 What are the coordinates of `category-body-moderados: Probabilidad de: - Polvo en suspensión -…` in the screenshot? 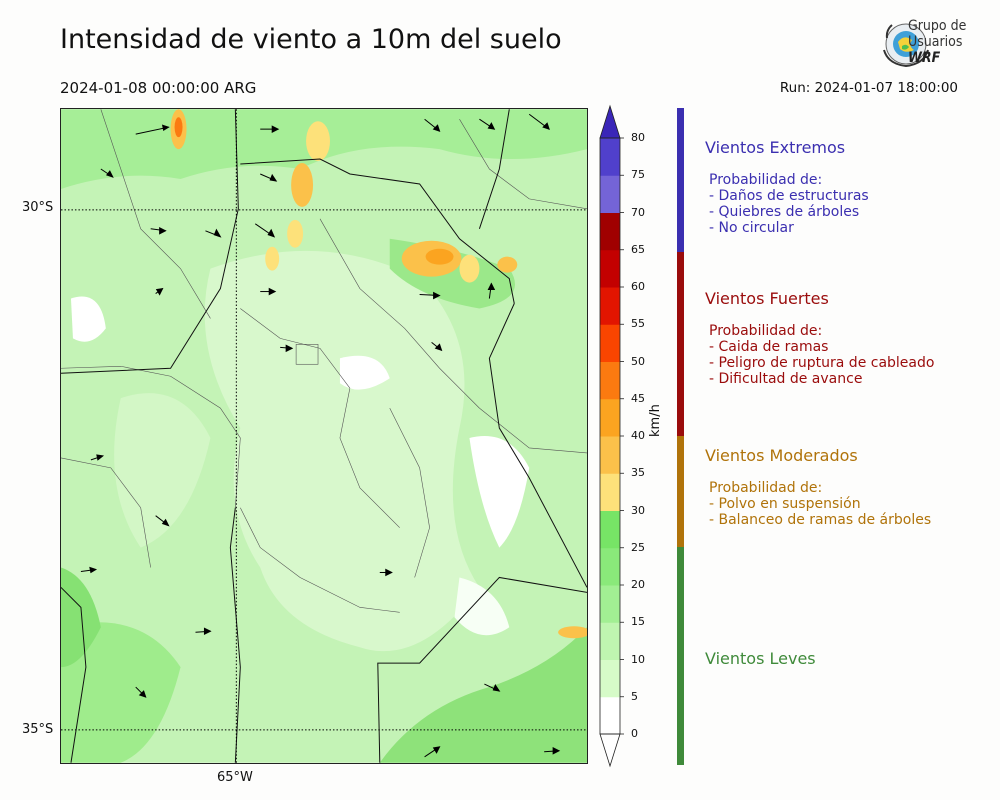 It's located at (820, 504).